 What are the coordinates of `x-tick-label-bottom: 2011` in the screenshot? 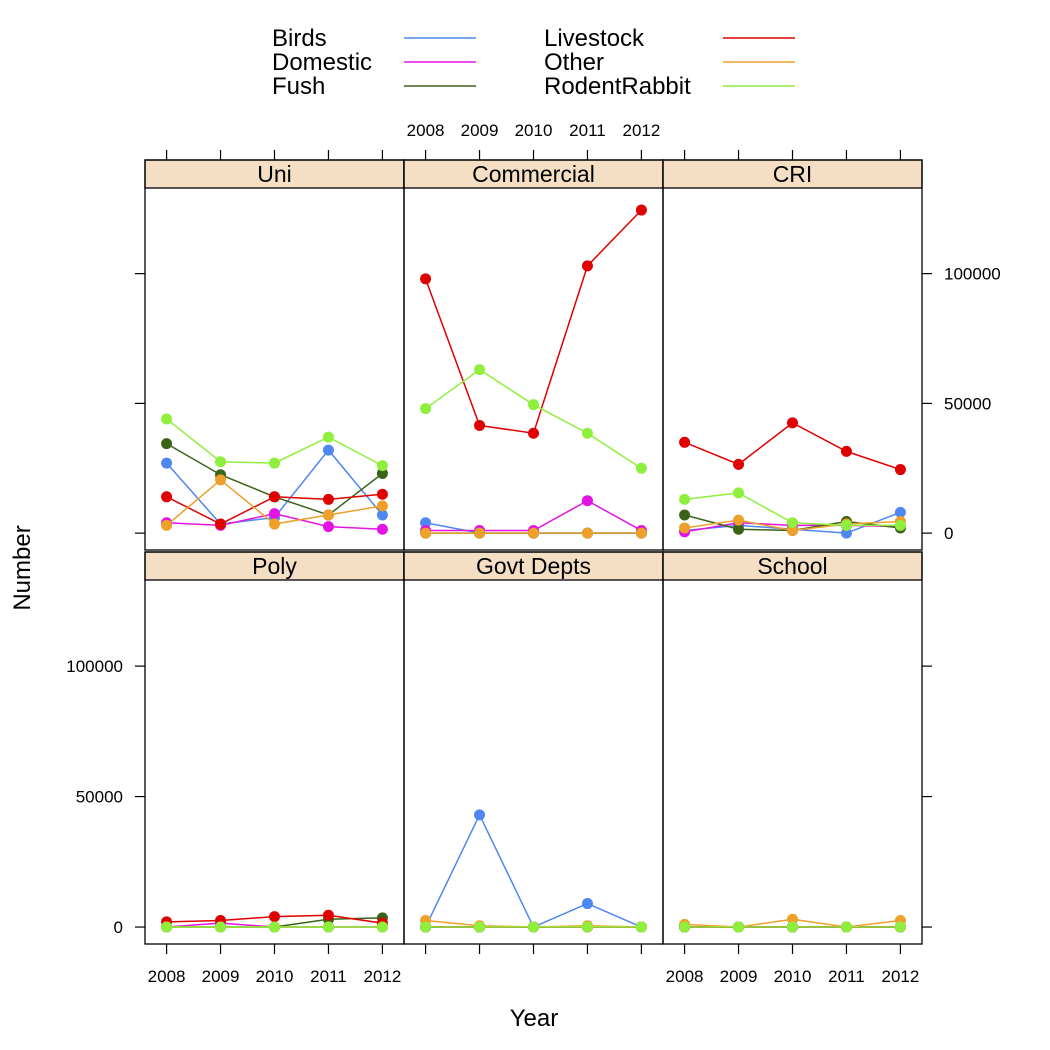 It's located at (846, 976).